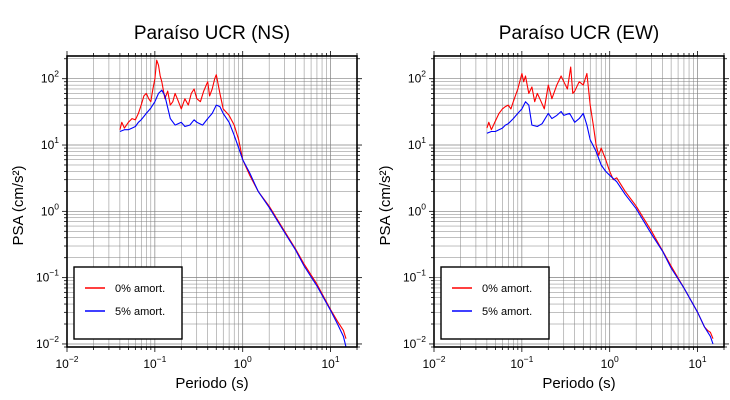  What do you see at coordinates (579, 33) in the screenshot?
I see `chart-title: Paraíso UCR (EW)` at bounding box center [579, 33].